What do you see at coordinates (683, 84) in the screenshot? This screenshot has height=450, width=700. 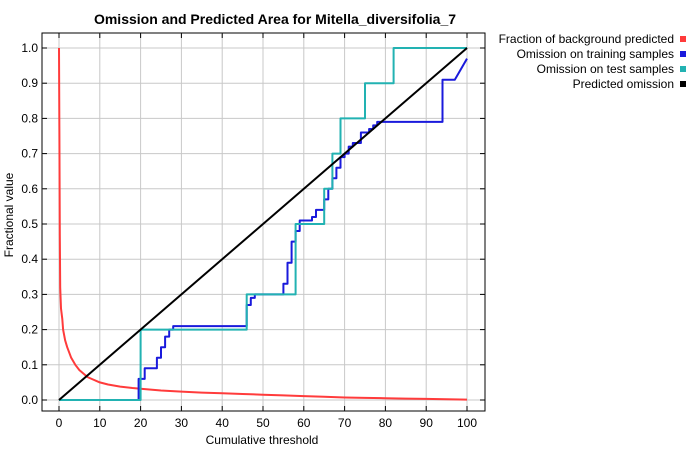 I see `legend-entry-predicted-swatch` at bounding box center [683, 84].